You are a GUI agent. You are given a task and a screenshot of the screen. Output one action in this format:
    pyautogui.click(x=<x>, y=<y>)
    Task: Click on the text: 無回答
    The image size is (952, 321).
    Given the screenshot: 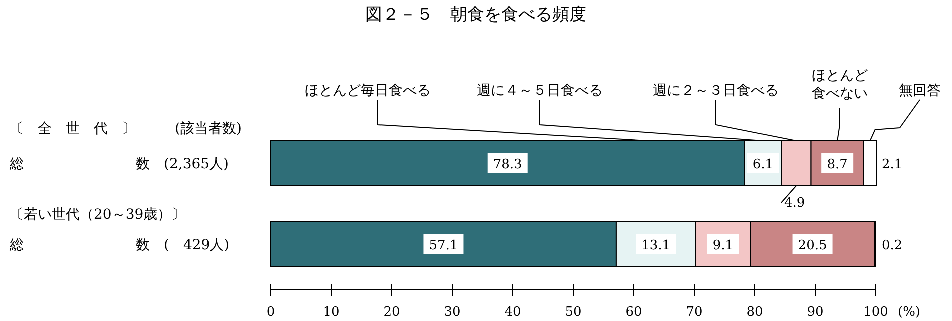 What is the action you would take?
    pyautogui.click(x=920, y=91)
    